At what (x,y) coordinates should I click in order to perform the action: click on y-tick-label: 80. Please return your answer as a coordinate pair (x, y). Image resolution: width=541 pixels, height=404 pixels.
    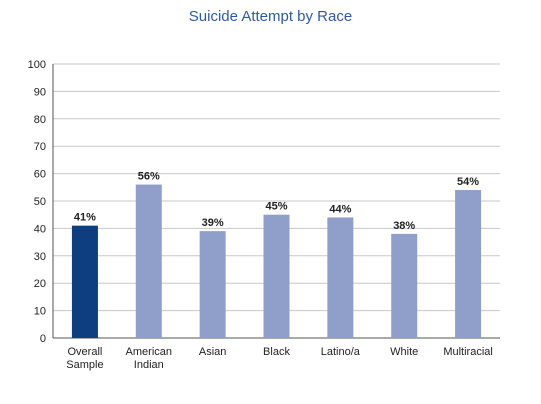
    Looking at the image, I should click on (40, 120).